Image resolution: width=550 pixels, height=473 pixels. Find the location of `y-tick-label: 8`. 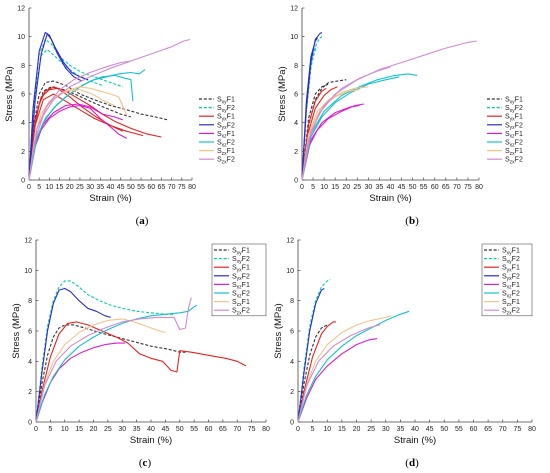

y-tick-label: 8 is located at coordinates (23, 66).